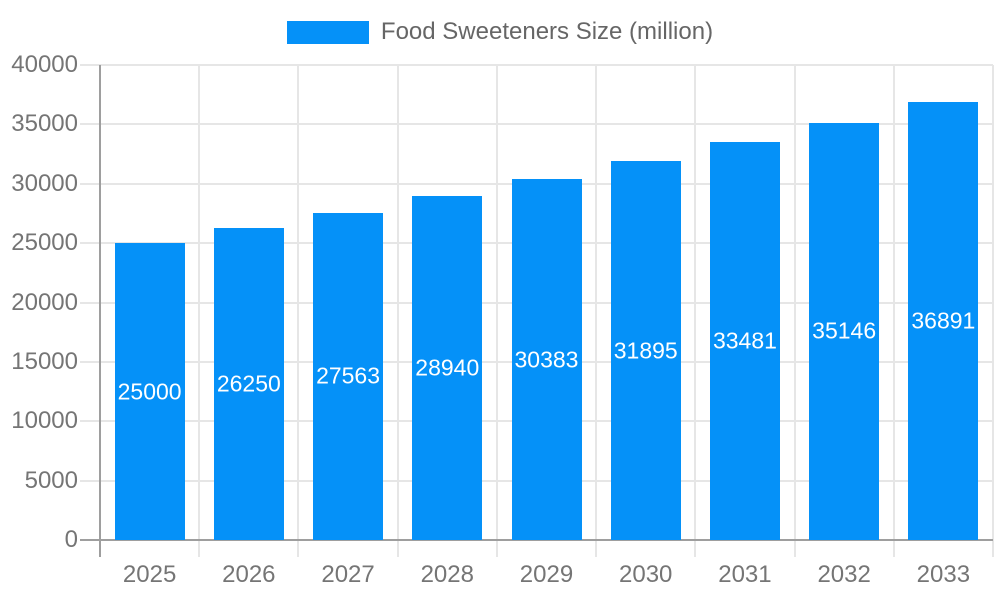  I want to click on bar: 26250, so click(248, 384).